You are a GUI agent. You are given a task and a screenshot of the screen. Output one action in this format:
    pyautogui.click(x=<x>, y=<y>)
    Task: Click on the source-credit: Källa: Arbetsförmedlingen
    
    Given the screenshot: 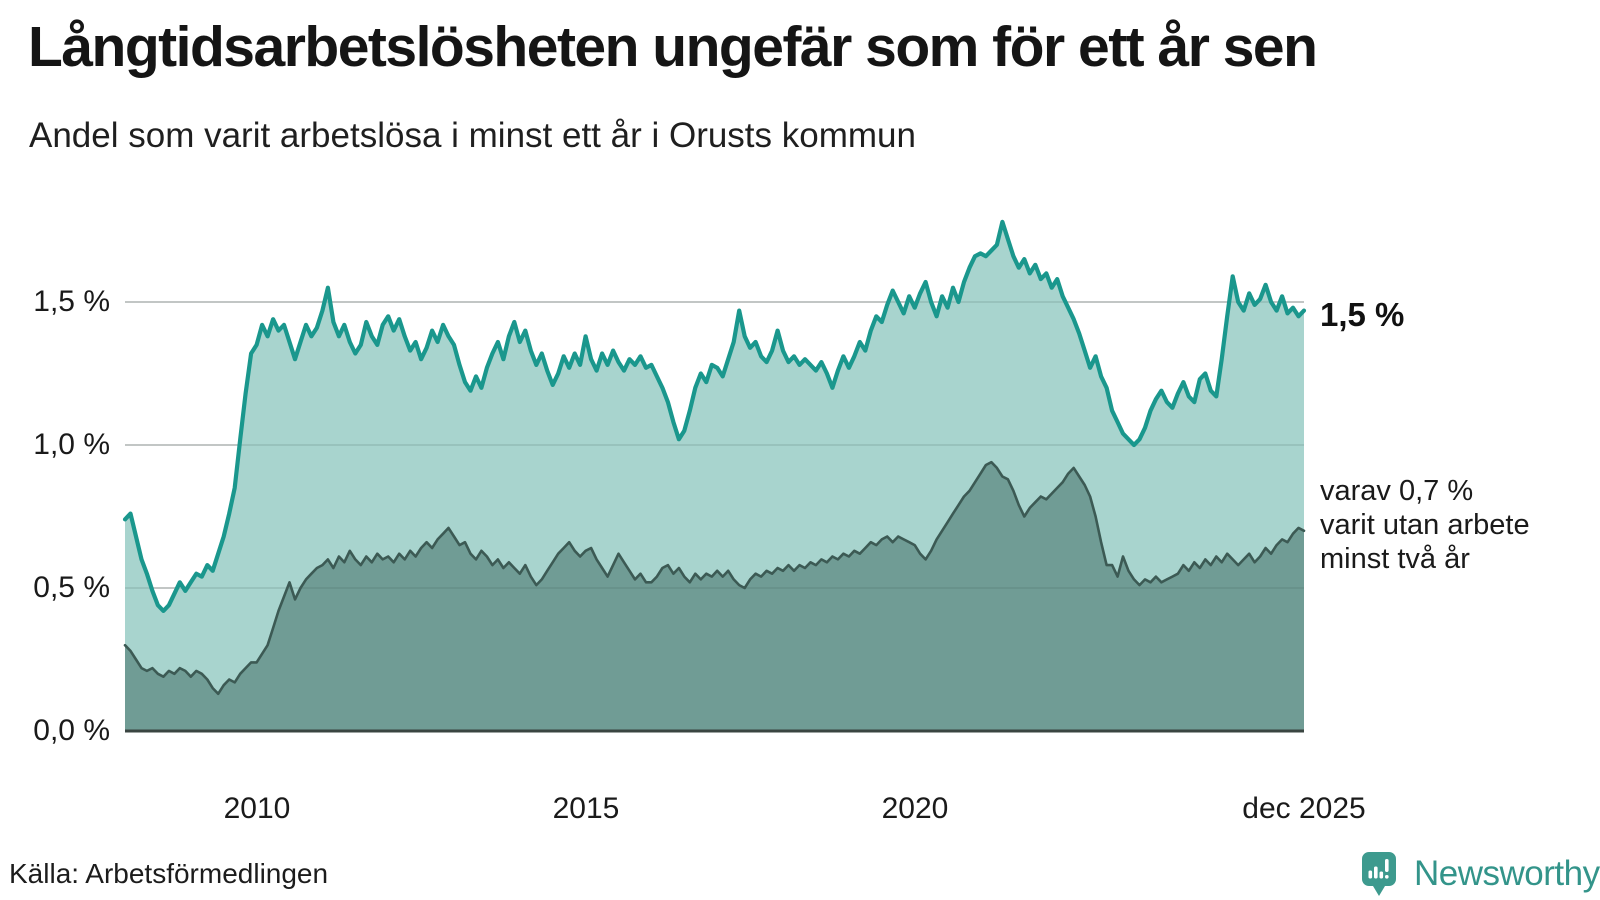 What is the action you would take?
    pyautogui.click(x=169, y=873)
    